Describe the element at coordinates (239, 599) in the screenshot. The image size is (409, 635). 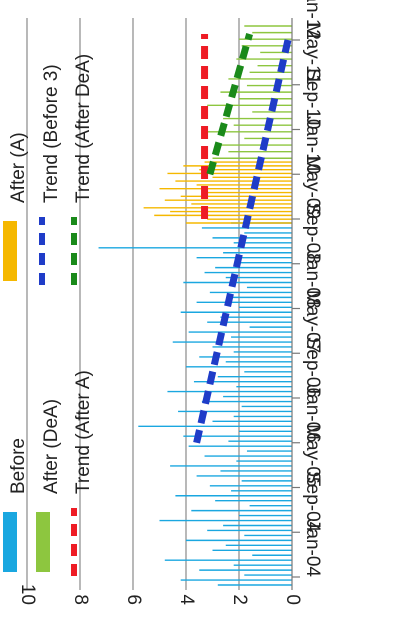
I see `value-tick-label: 2` at that location.